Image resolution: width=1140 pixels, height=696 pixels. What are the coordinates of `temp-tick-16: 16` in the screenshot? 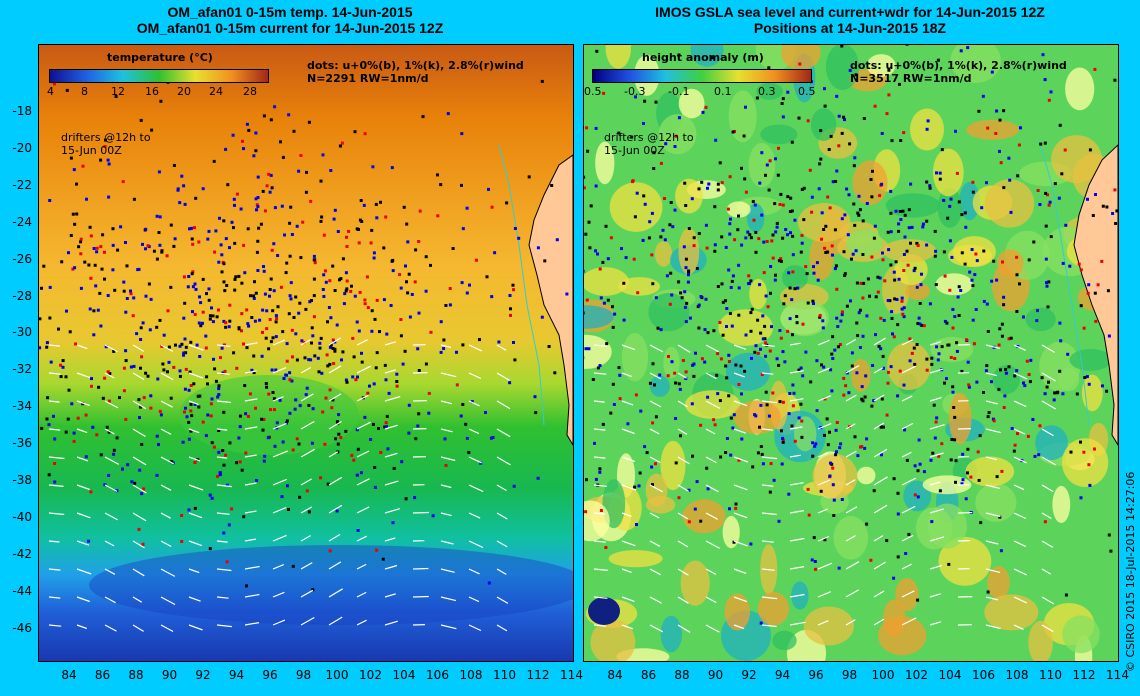 It's located at (152, 91).